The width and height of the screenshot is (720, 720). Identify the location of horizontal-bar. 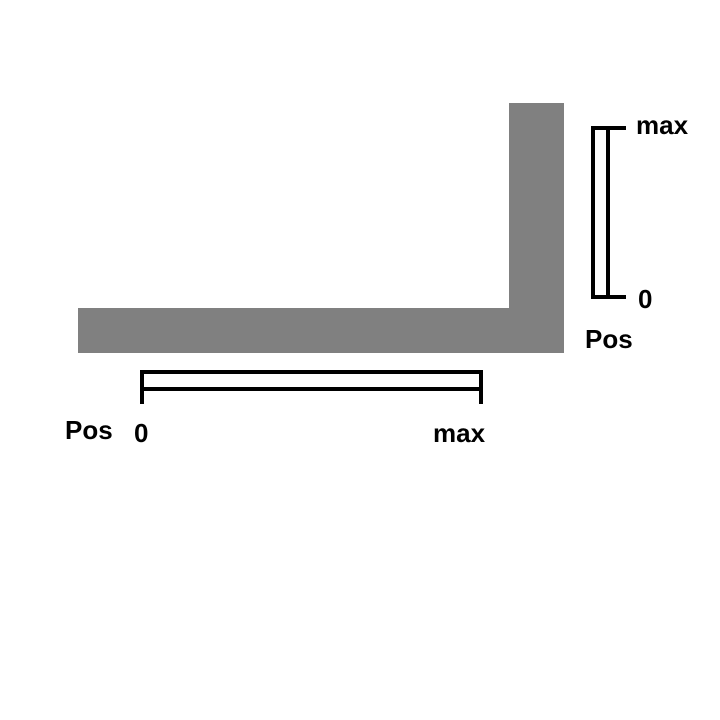
(321, 330).